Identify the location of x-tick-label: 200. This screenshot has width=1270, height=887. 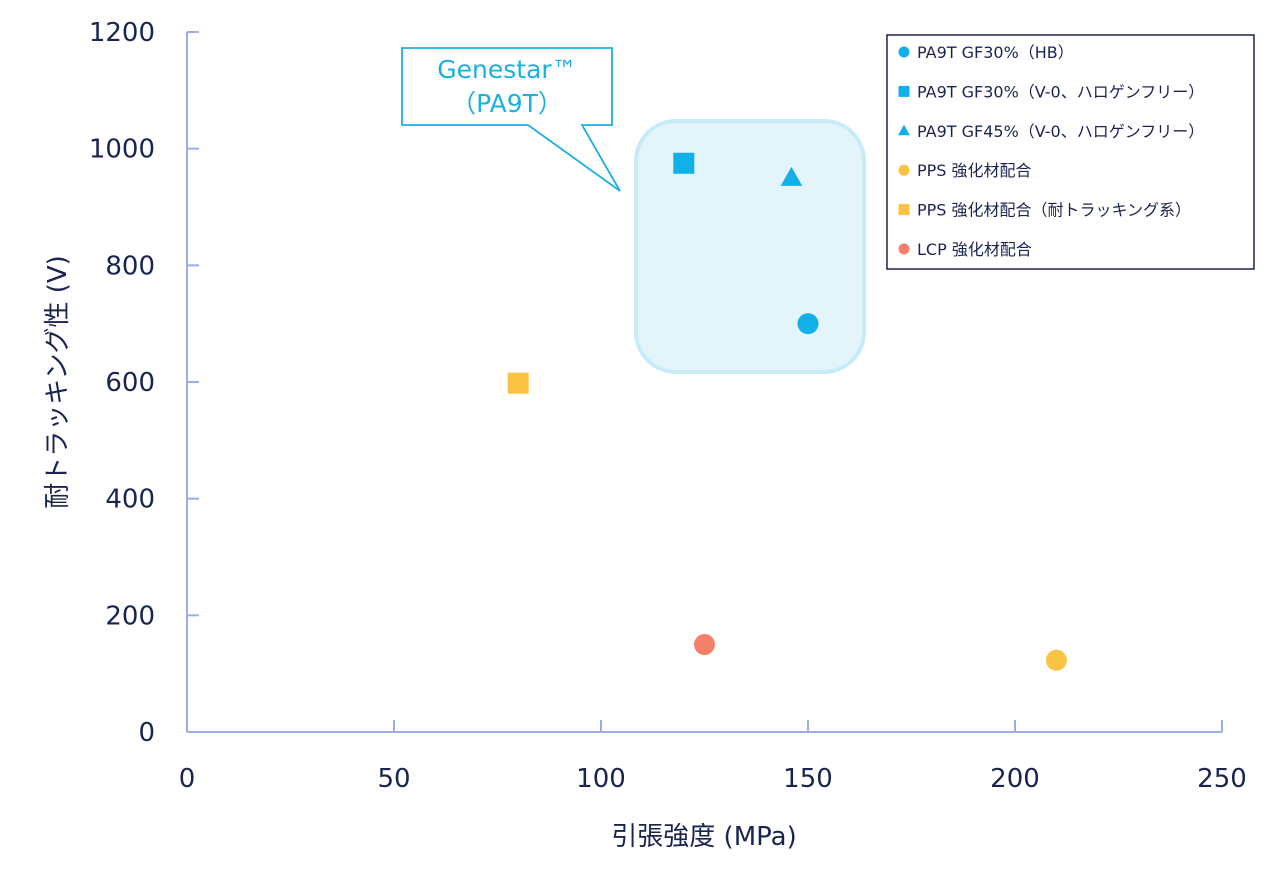
(1015, 779).